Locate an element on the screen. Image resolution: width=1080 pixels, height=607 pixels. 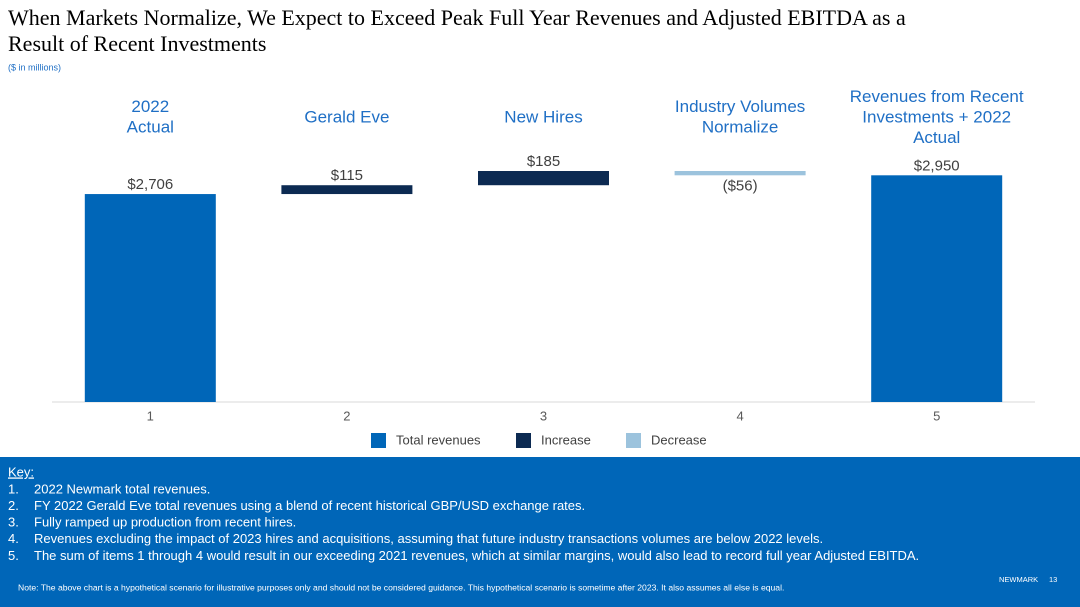
x-tick-label: 5 is located at coordinates (936, 415).